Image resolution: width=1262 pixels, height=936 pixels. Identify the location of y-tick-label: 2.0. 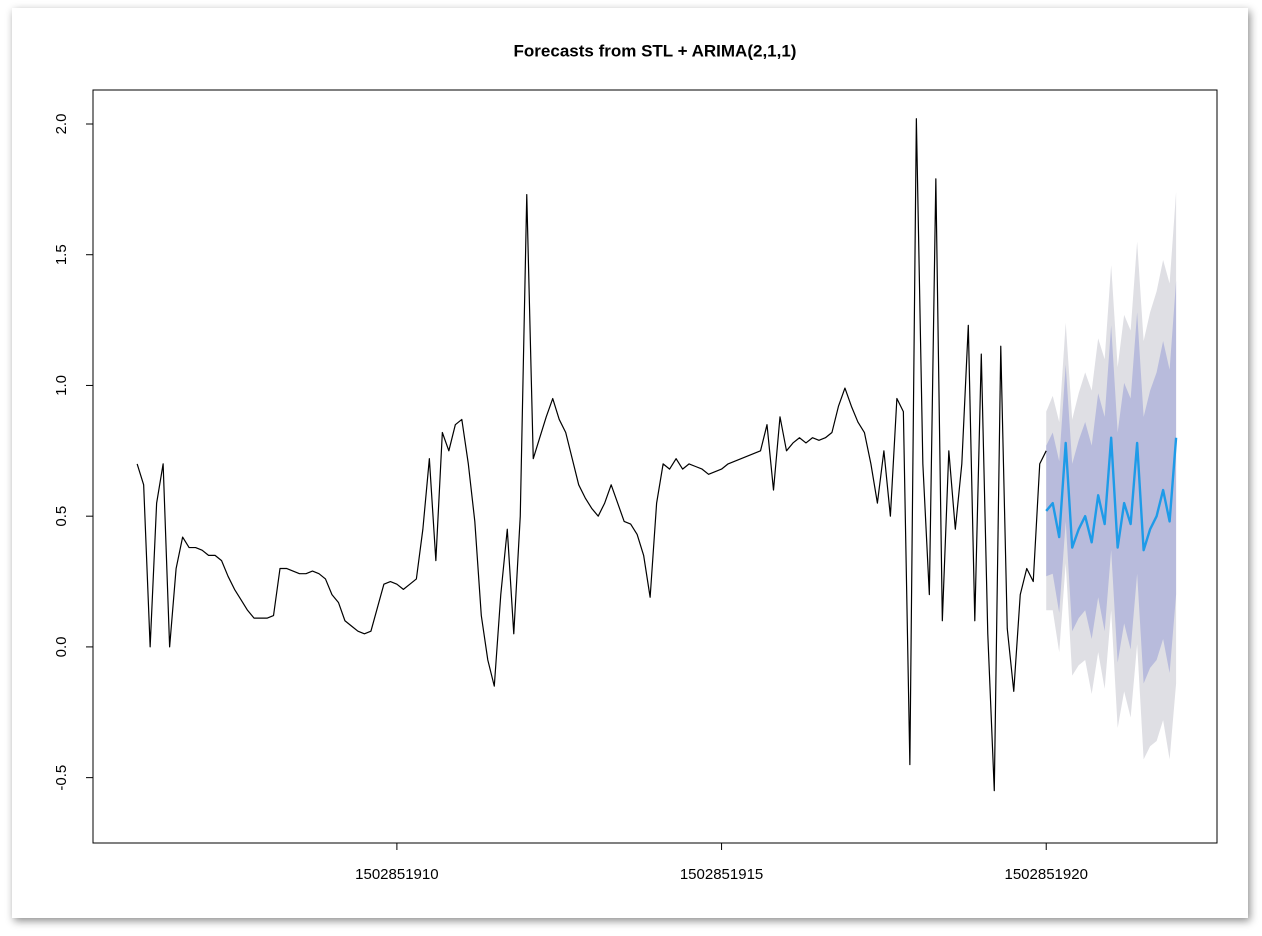
(61, 124).